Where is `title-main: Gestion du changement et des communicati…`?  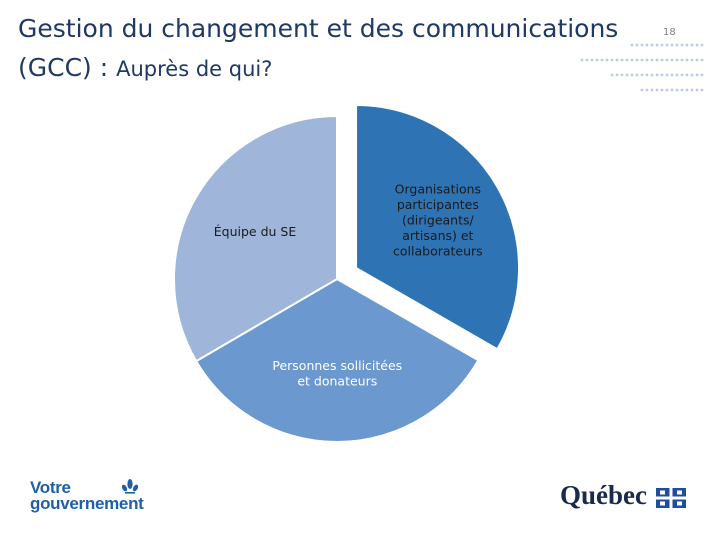 title-main: Gestion du changement et des communicati… is located at coordinates (318, 28).